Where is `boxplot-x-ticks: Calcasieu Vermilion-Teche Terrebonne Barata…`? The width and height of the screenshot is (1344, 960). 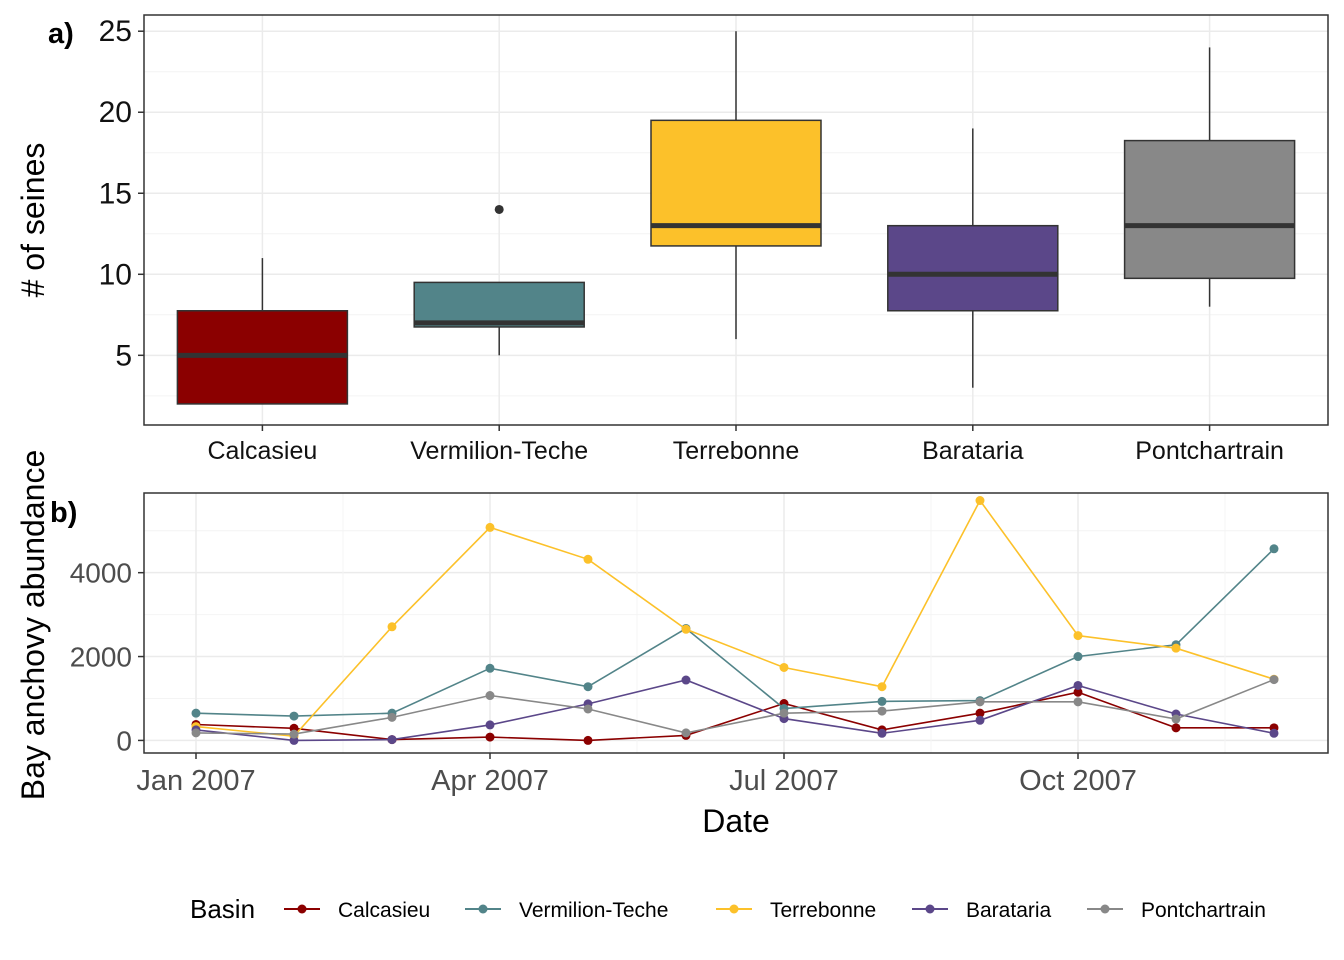 boxplot-x-ticks: Calcasieu Vermilion-Teche Terrebonne Barata… is located at coordinates (746, 445).